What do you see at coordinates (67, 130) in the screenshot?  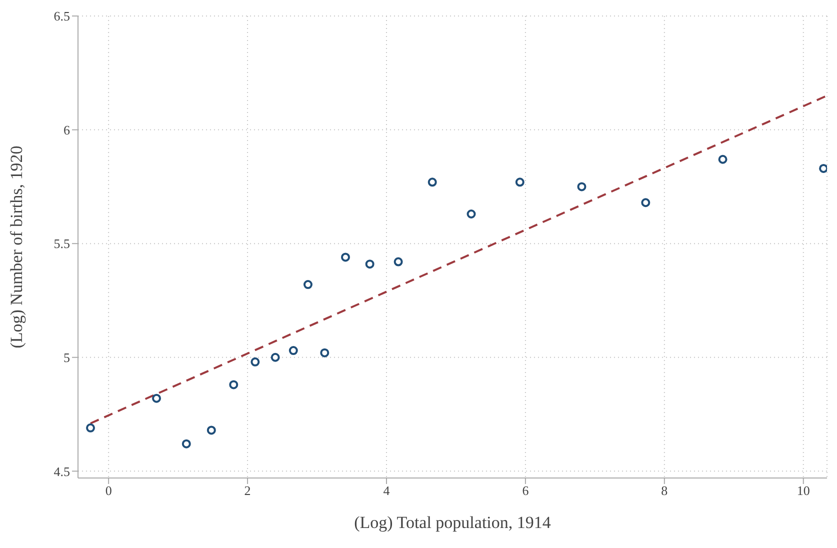 I see `y-tick-label: 6` at bounding box center [67, 130].